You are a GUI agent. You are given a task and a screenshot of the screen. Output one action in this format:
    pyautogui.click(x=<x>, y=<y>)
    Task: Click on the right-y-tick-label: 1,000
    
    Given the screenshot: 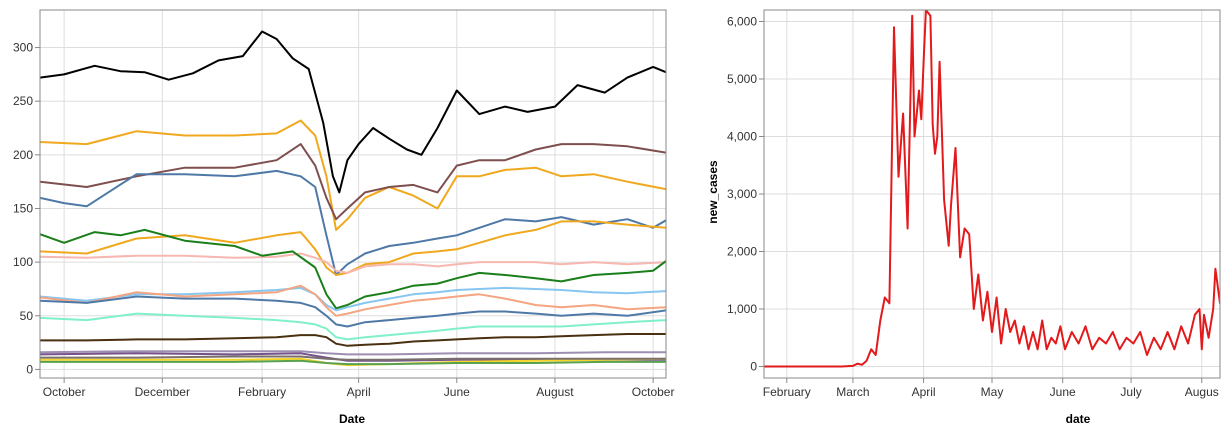 What is the action you would take?
    pyautogui.click(x=742, y=309)
    